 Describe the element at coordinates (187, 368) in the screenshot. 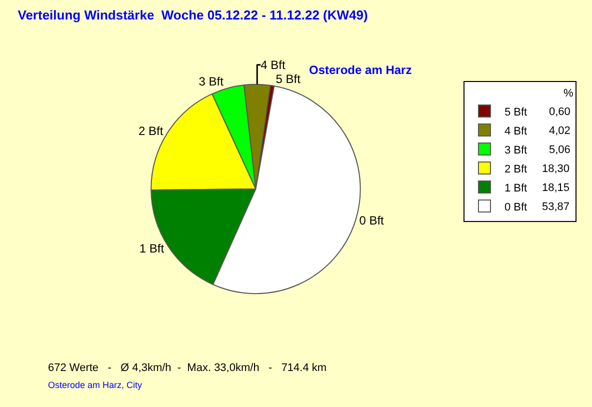

I see `text: 672 Werte - Ø 4,3km/h - Max. 33,0km/h - 714.4 km` at that location.